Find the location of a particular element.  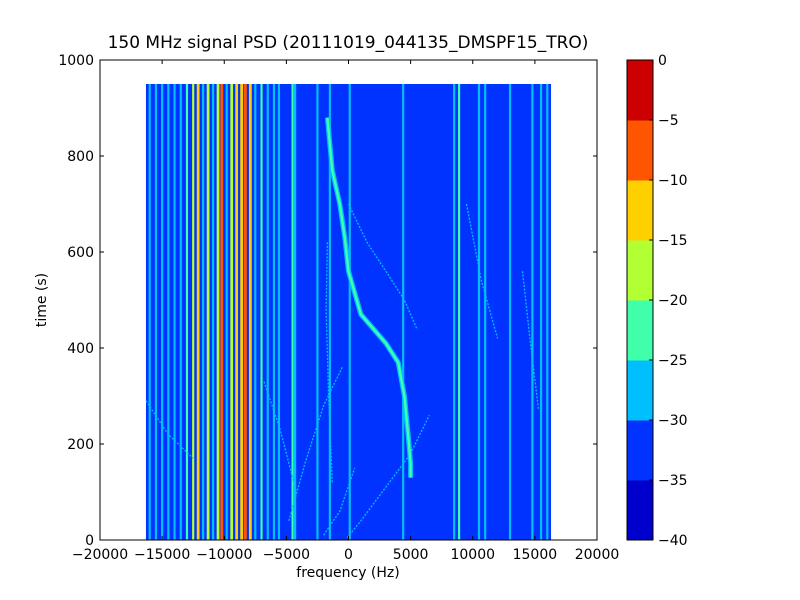

colorbar-tick-label: −40 is located at coordinates (673, 541).